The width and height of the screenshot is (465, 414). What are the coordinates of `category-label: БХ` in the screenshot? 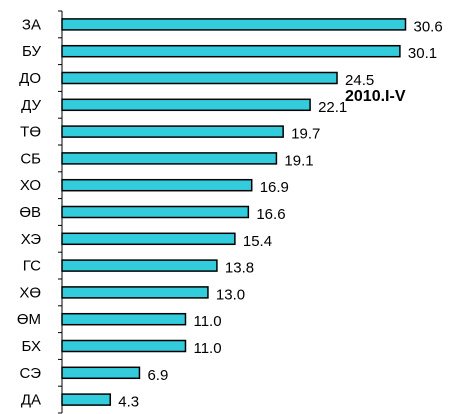 It's located at (31, 346).